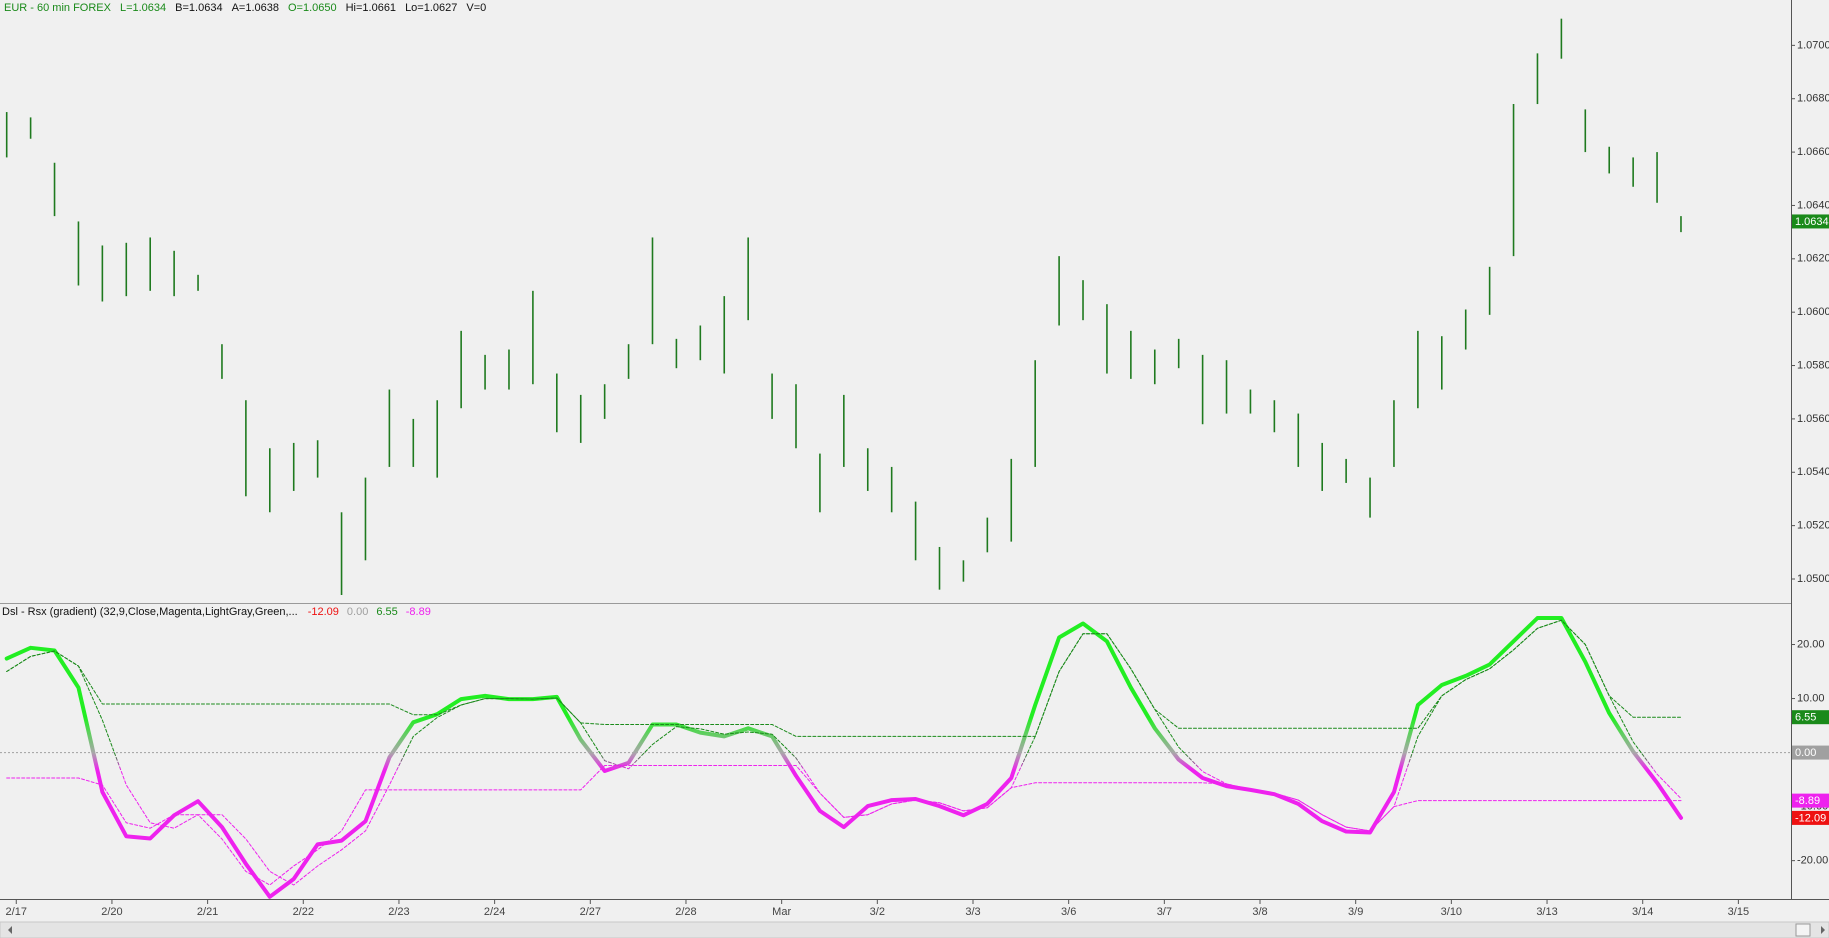 Image resolution: width=1829 pixels, height=938 pixels. Describe the element at coordinates (1823, 930) in the screenshot. I see `scroll-right` at that location.